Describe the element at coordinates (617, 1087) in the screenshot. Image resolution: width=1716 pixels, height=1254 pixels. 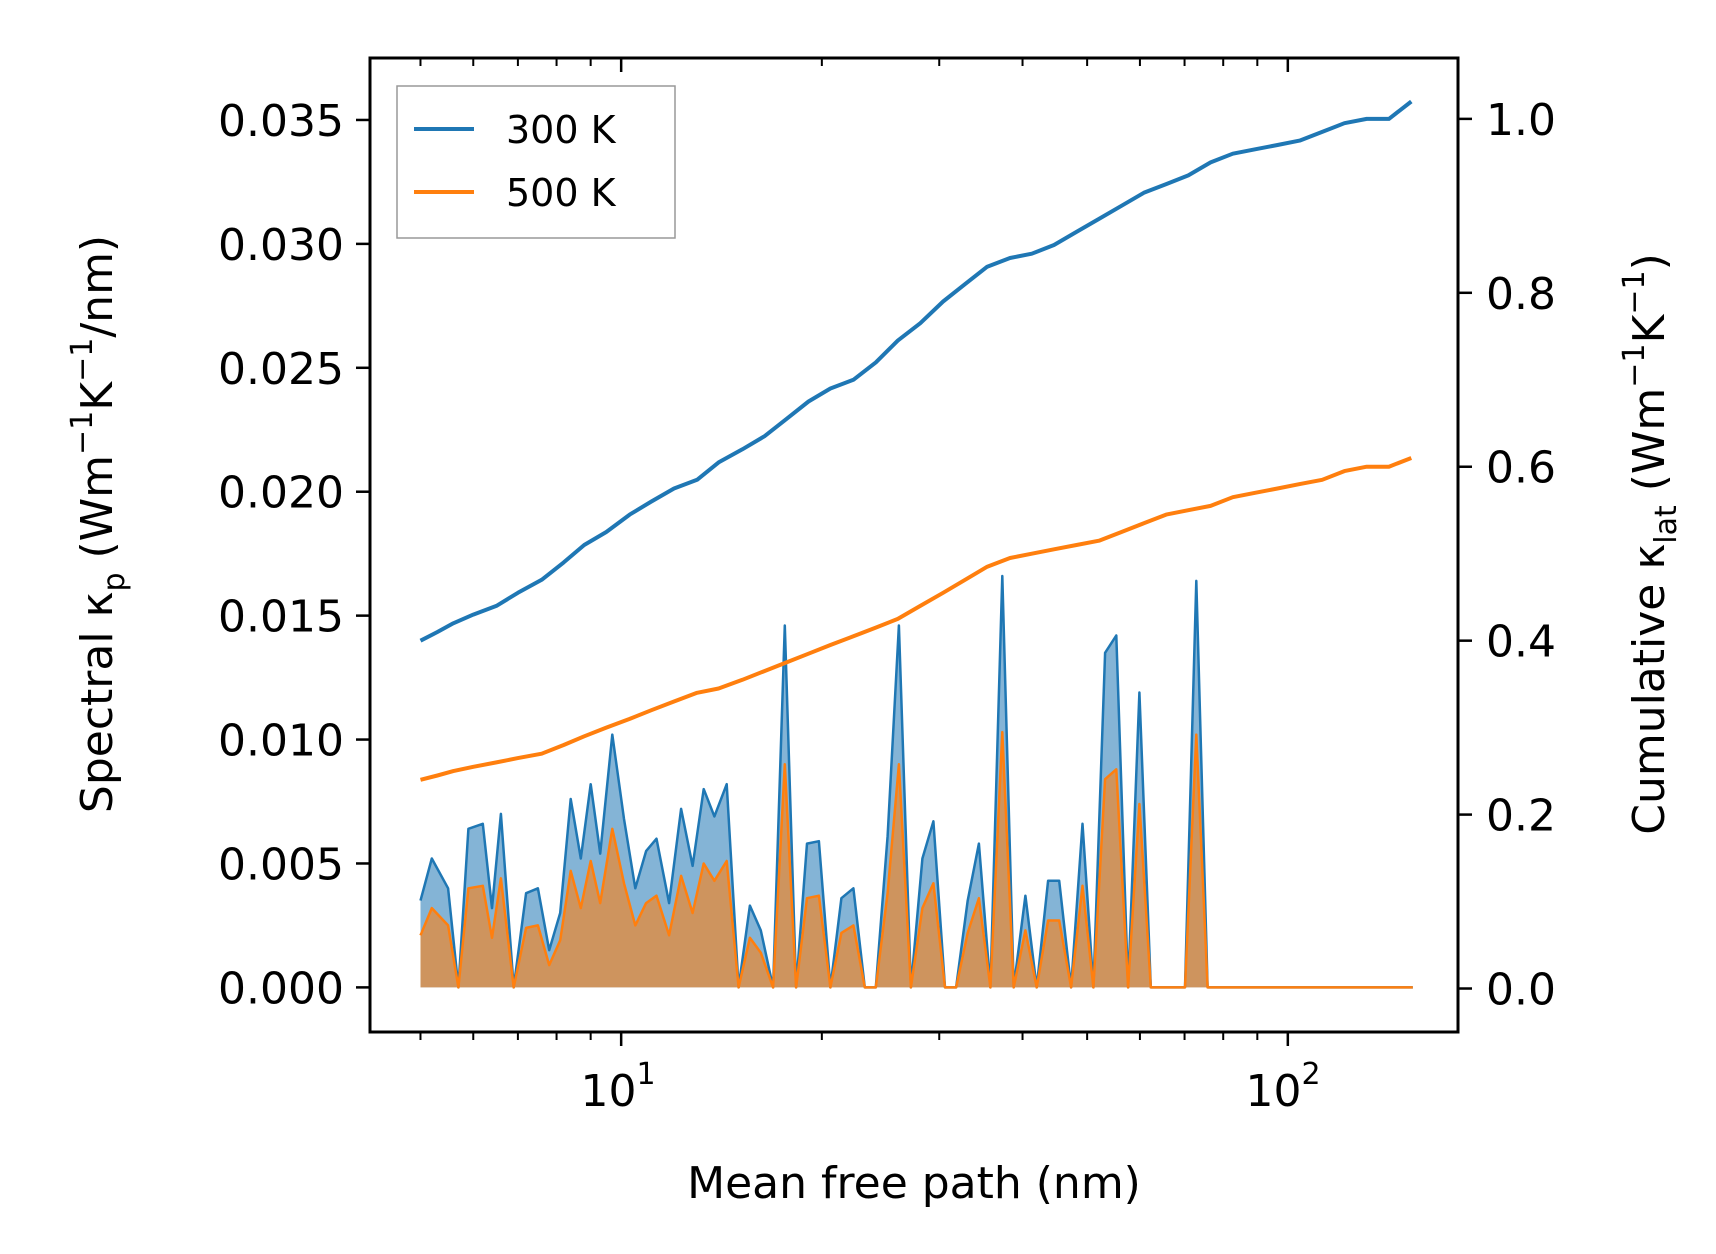
I see `x-tick-label-10: 10¹` at that location.